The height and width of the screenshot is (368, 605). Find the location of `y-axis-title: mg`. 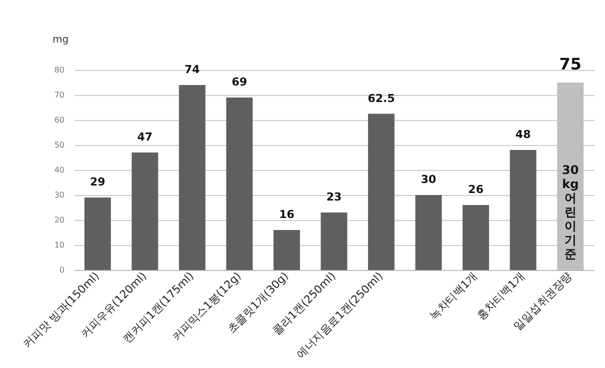

y-axis-title: mg is located at coordinates (60, 40).